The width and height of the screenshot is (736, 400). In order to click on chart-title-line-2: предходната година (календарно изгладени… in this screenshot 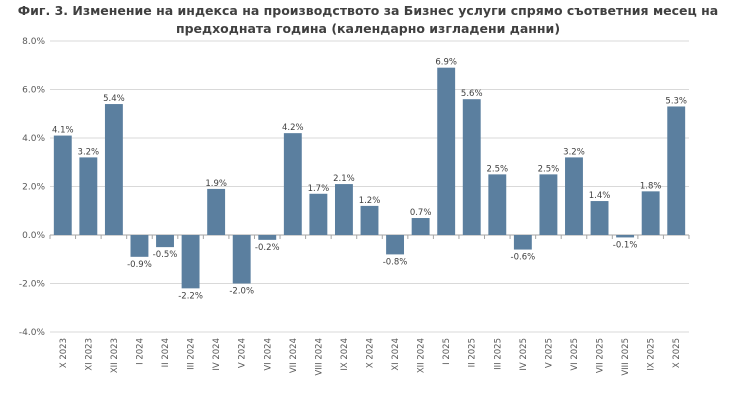, I will do `click(368, 28)`.